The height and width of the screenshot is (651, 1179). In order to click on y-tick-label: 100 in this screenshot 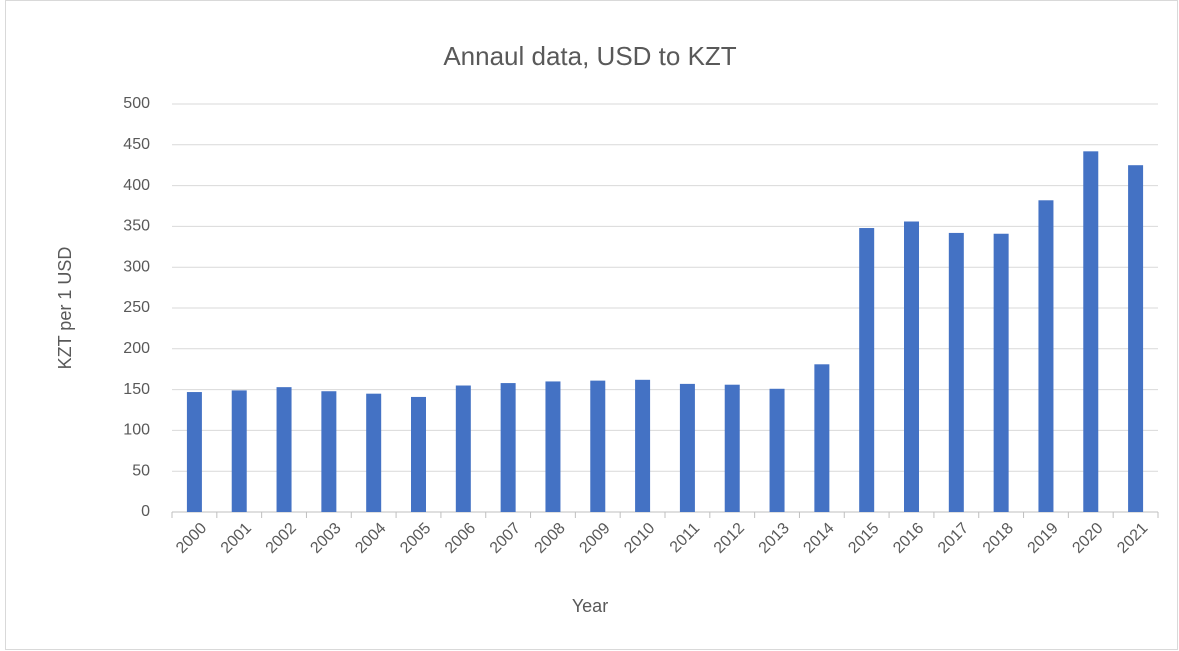, I will do `click(136, 430)`.